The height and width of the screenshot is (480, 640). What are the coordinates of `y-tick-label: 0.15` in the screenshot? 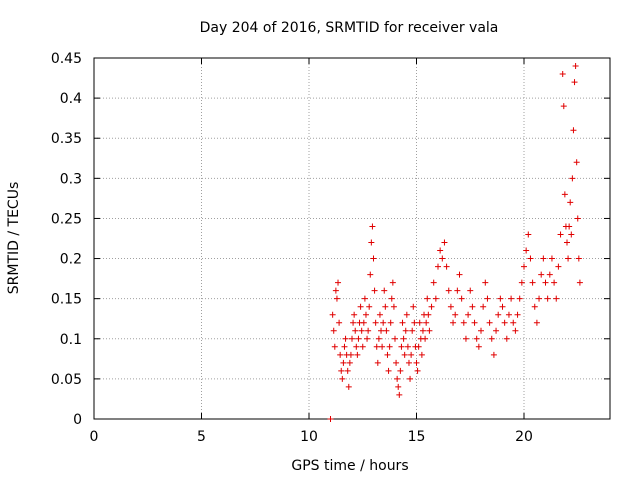 It's located at (66, 300).